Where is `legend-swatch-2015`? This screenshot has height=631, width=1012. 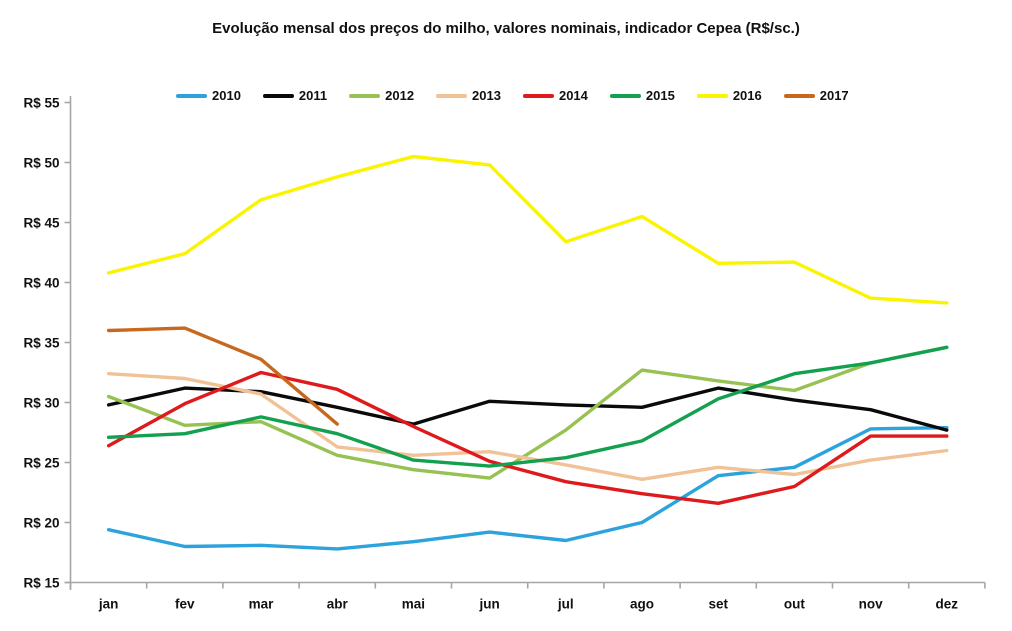 legend-swatch-2015 is located at coordinates (625, 95).